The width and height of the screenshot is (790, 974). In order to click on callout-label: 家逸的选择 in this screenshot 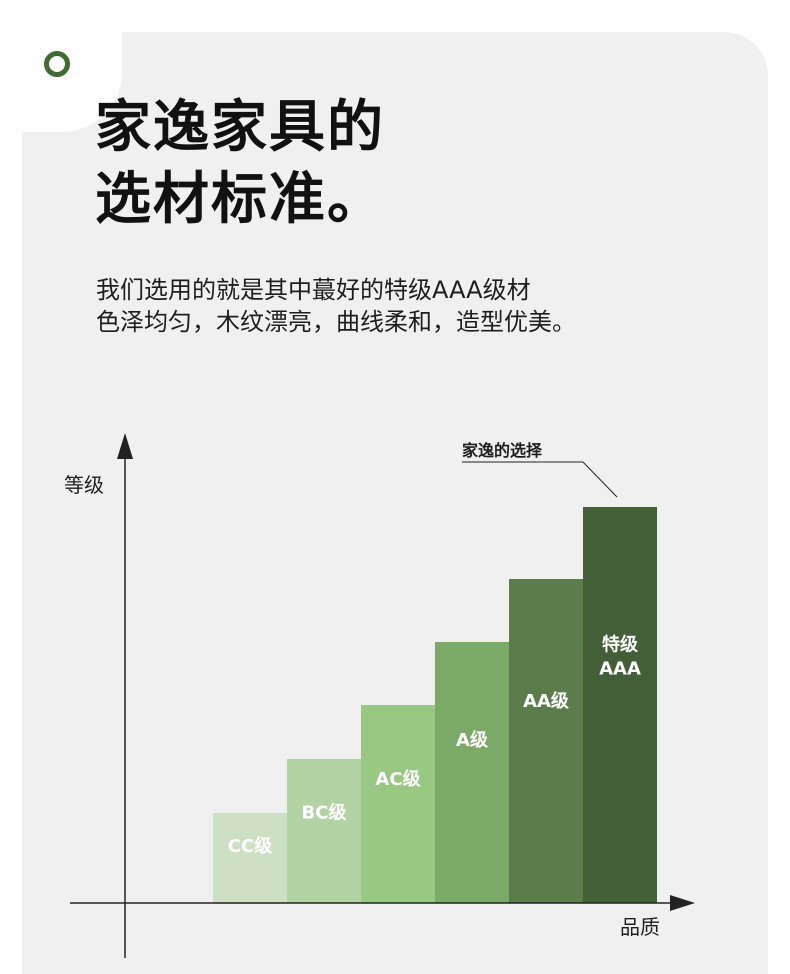, I will do `click(502, 450)`.